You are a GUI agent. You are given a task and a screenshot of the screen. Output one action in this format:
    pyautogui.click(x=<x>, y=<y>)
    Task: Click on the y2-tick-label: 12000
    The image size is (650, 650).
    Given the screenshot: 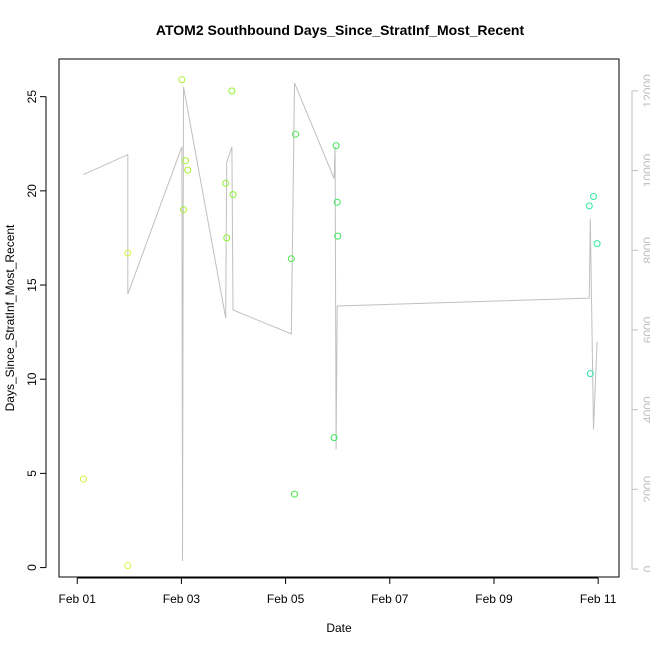 What is the action you would take?
    pyautogui.click(x=645, y=91)
    